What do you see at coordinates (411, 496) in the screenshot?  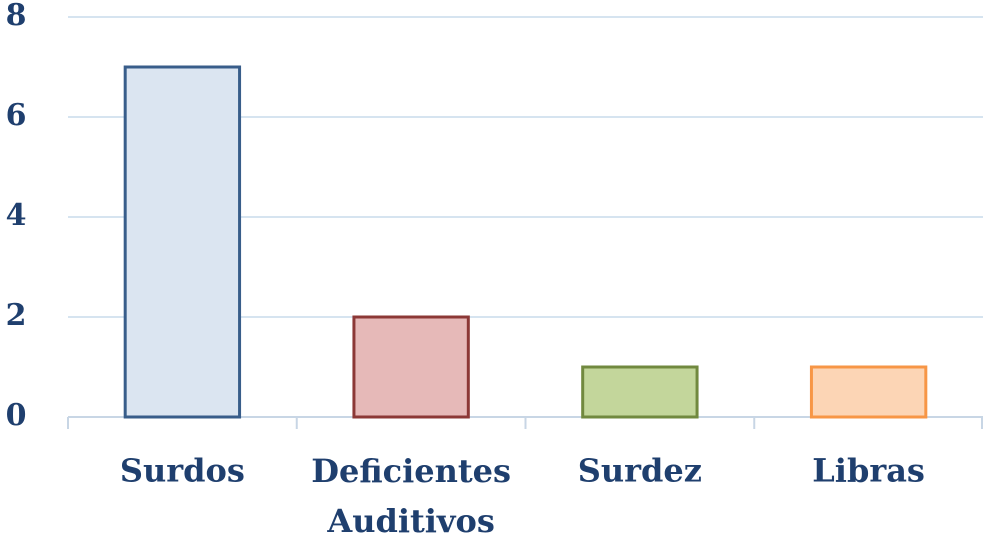 I see `x-tick-label: Deficientes Auditivos` at bounding box center [411, 496].